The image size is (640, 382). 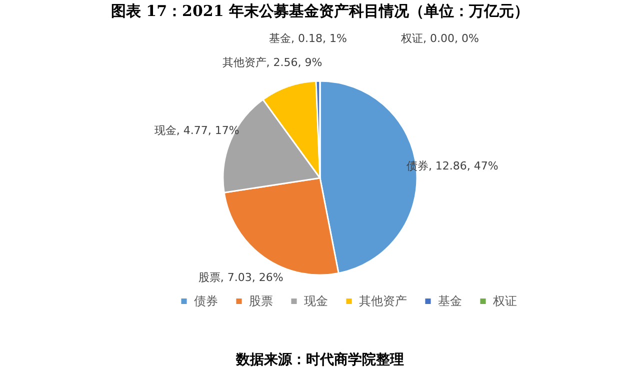 I want to click on data-label: 其他资产, 2.56, 9%, so click(x=272, y=62).